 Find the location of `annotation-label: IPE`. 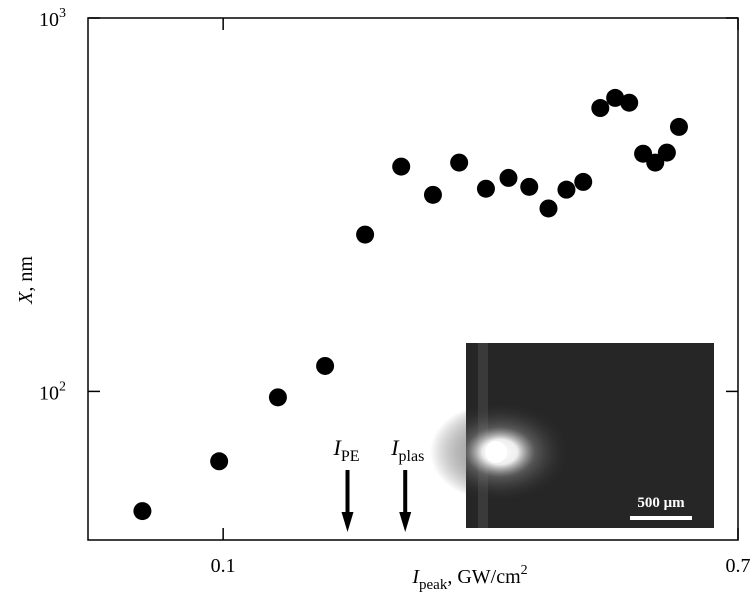

annotation-label: IPE is located at coordinates (346, 450).